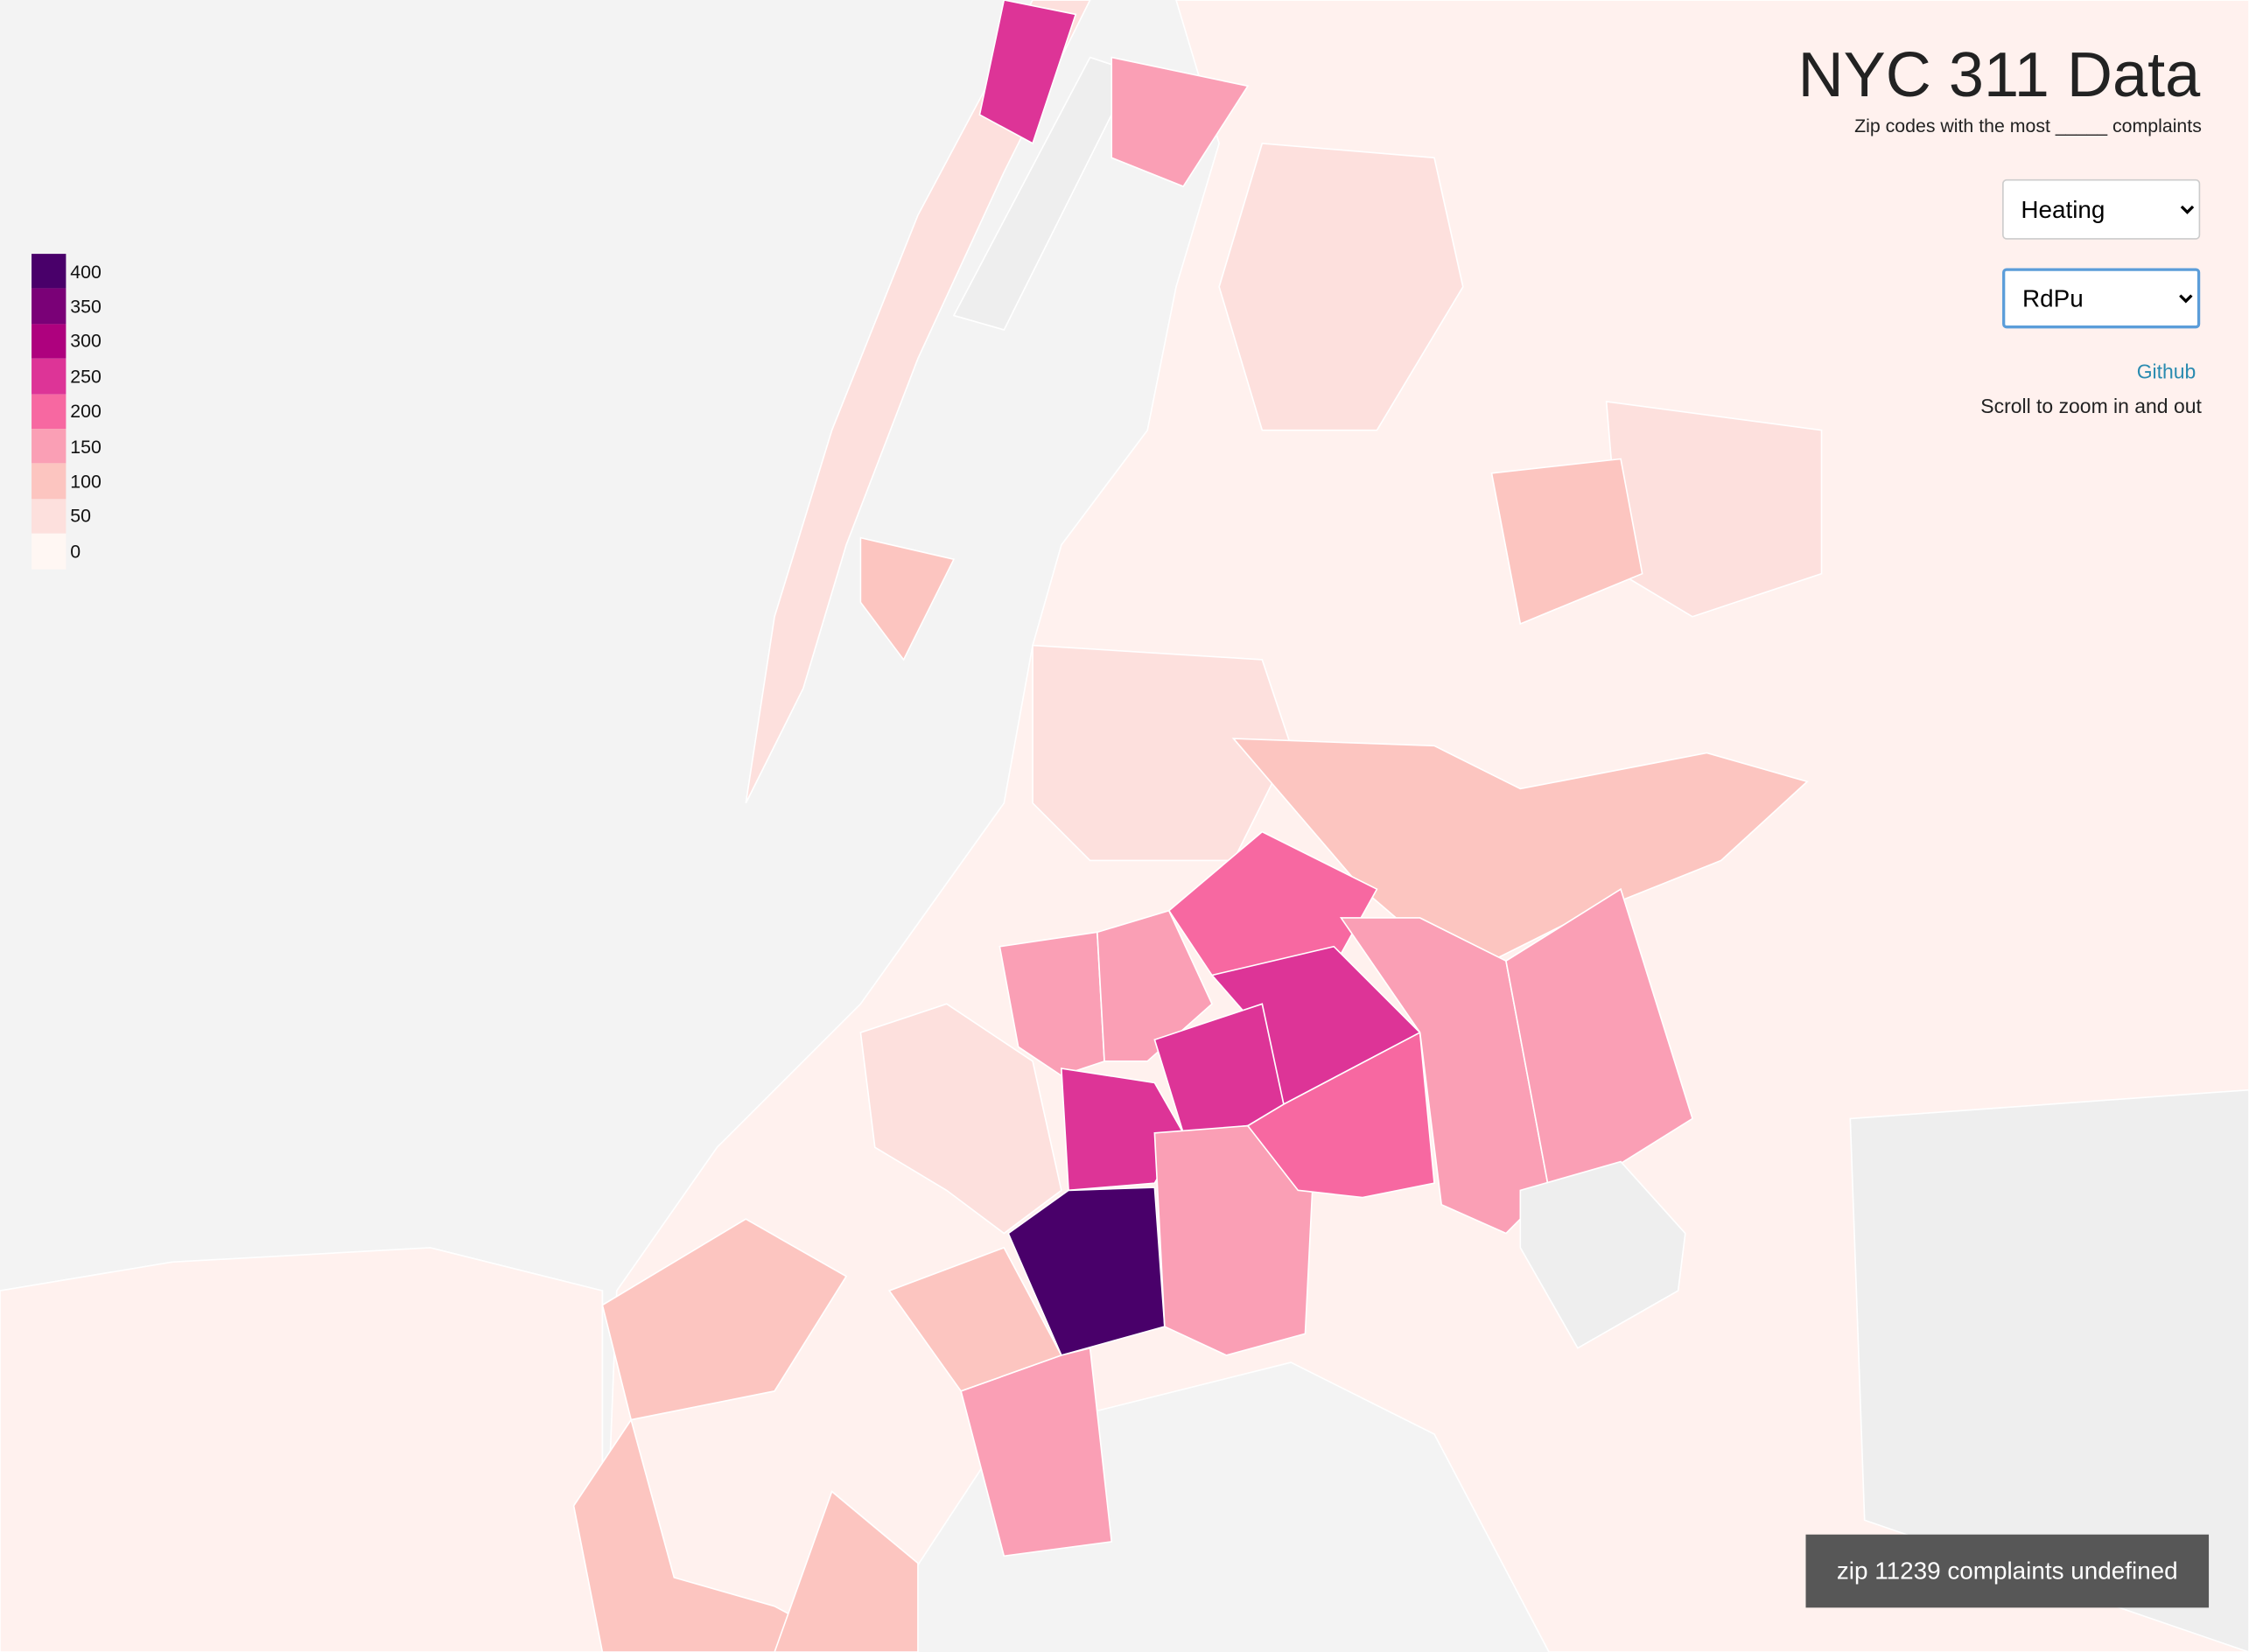  Describe the element at coordinates (2049, 1370) in the screenshot. I see `water` at that location.